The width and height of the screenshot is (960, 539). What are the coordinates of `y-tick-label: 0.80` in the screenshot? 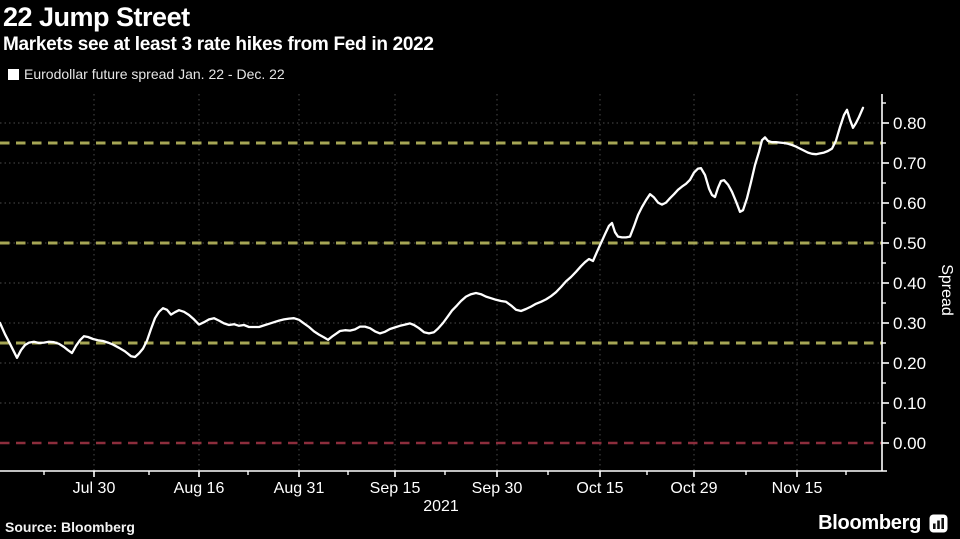 It's located at (909, 123).